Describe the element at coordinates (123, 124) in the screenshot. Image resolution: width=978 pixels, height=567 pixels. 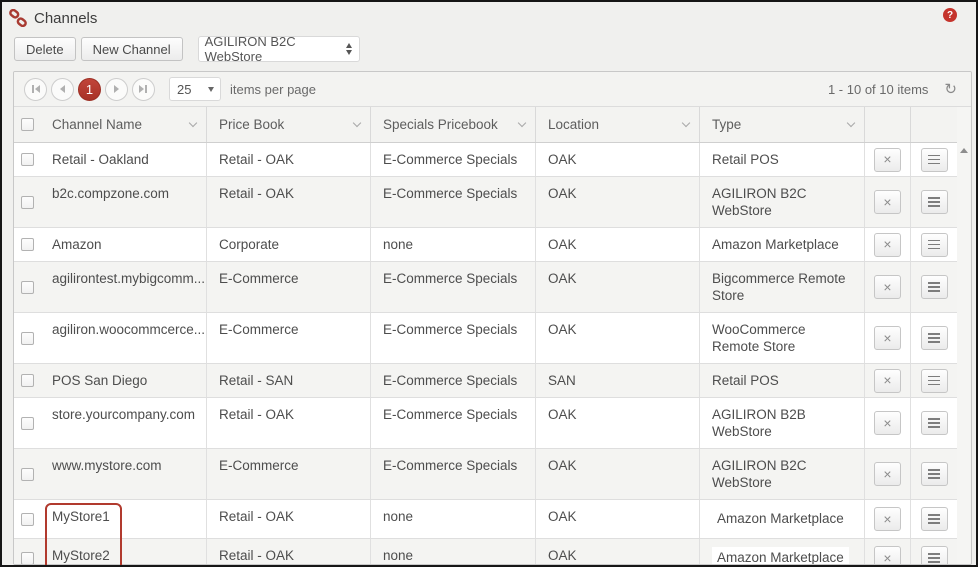
I see `column-header-channel-name: Channel Name` at that location.